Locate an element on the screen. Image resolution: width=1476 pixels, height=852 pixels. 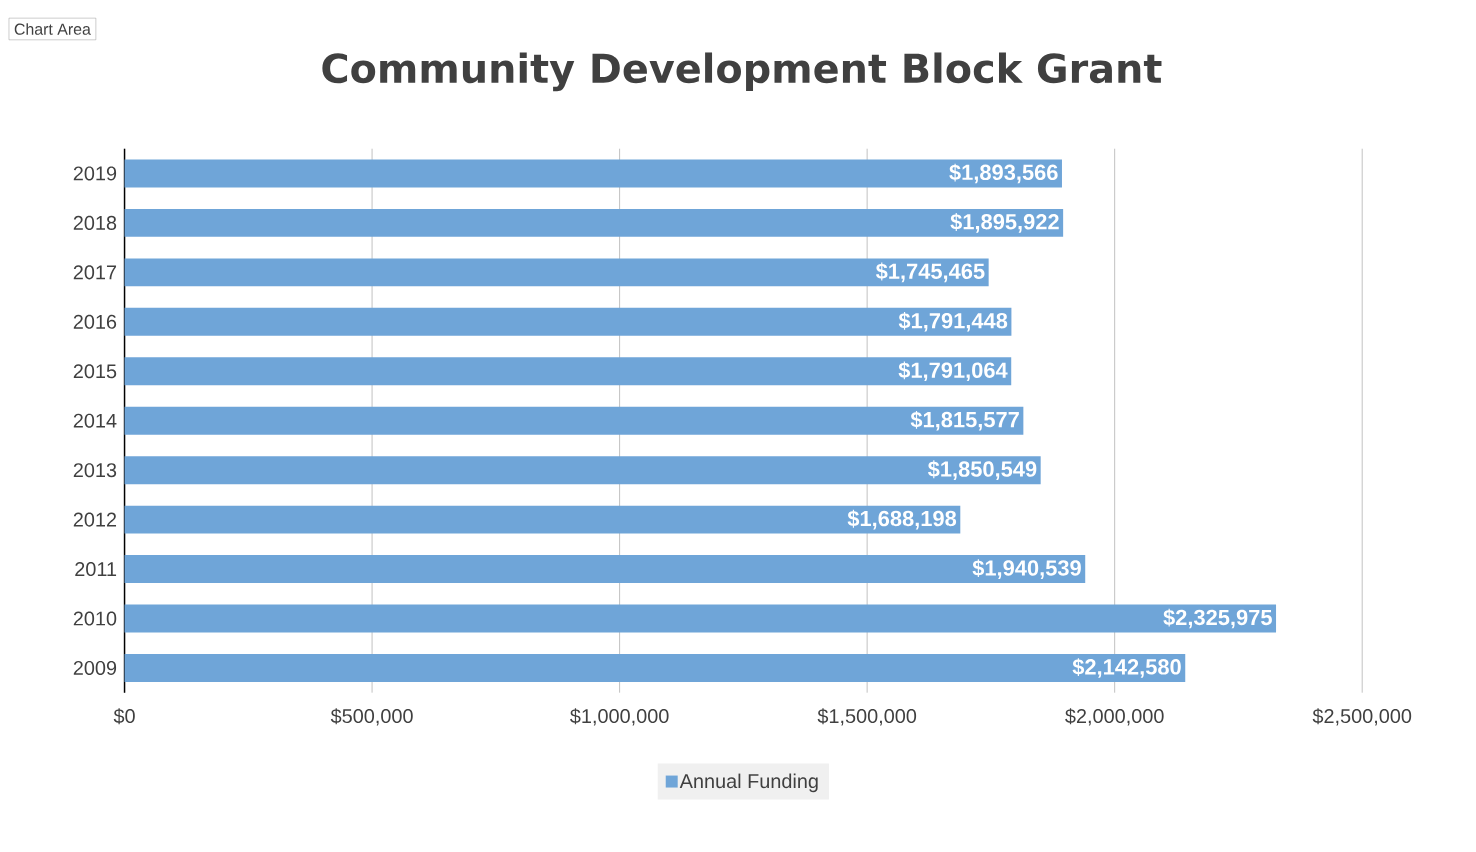
data-label: $1,815,577 is located at coordinates (964, 420).